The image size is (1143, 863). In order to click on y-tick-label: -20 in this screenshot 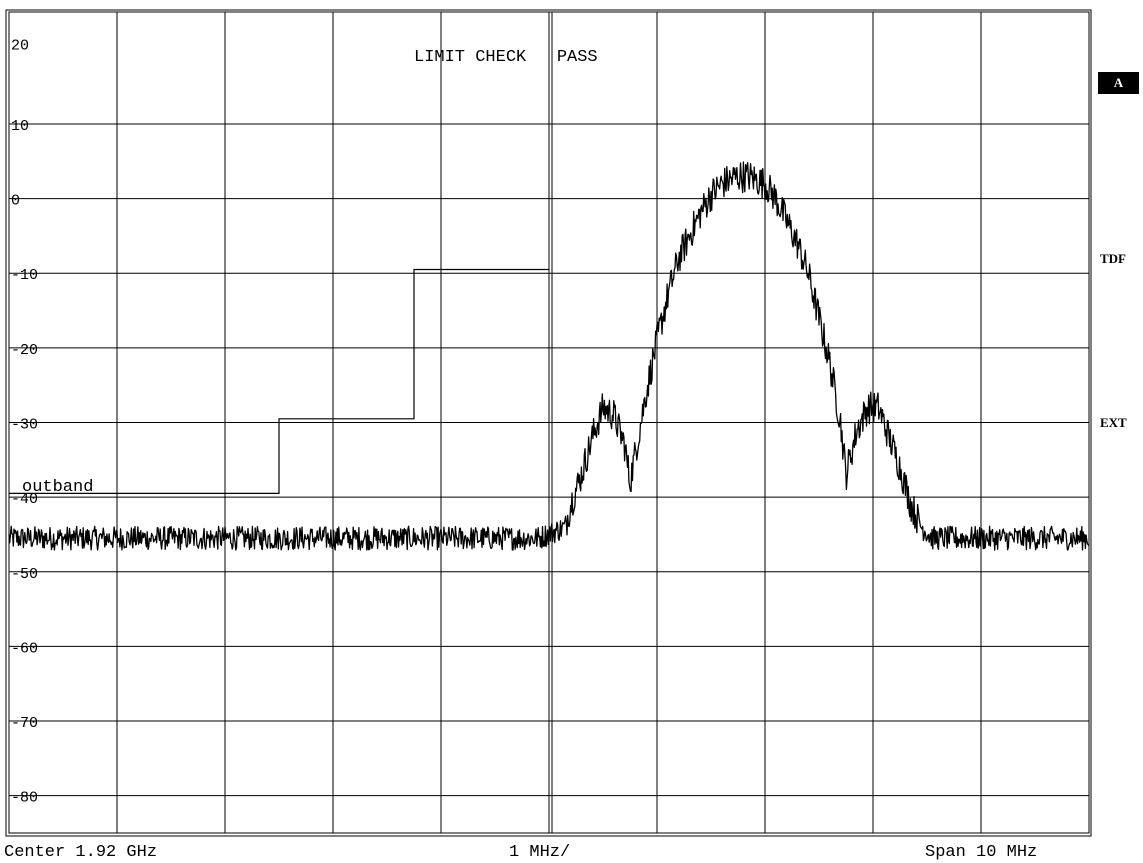, I will do `click(24, 350)`.